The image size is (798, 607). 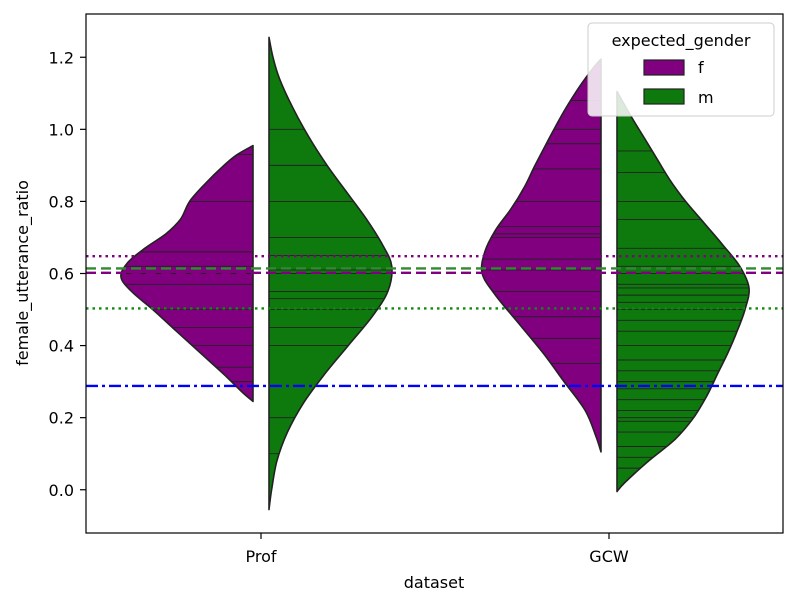 I want to click on violin-body-m-GCW, so click(x=683, y=291).